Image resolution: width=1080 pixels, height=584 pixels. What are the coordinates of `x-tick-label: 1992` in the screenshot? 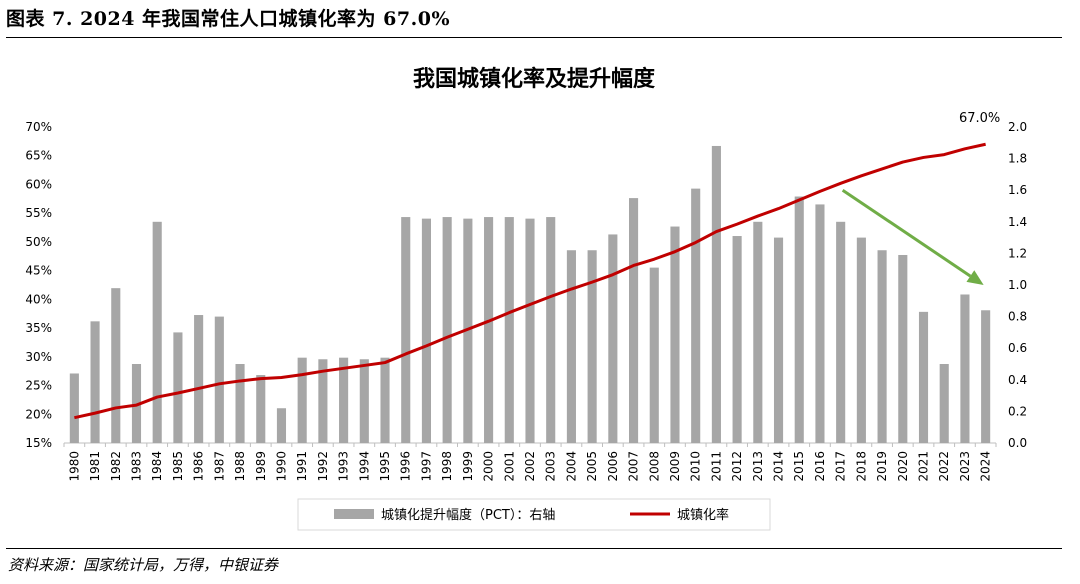 It's located at (323, 466).